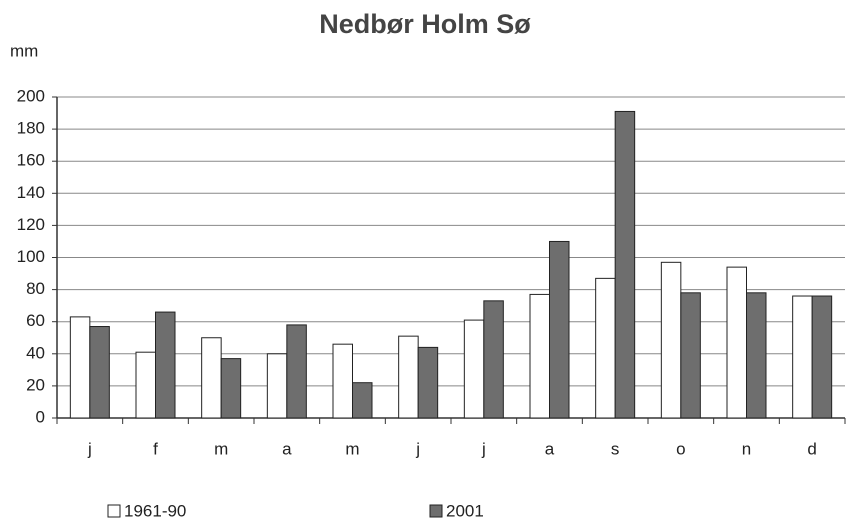 This screenshot has height=525, width=847. Describe the element at coordinates (31, 128) in the screenshot. I see `y-tick-label: 180` at that location.